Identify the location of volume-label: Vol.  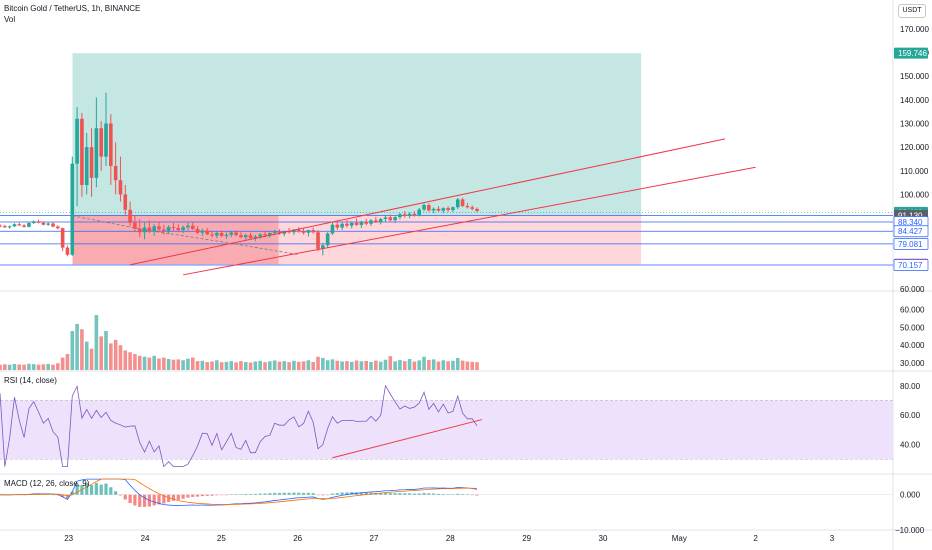
(10, 19).